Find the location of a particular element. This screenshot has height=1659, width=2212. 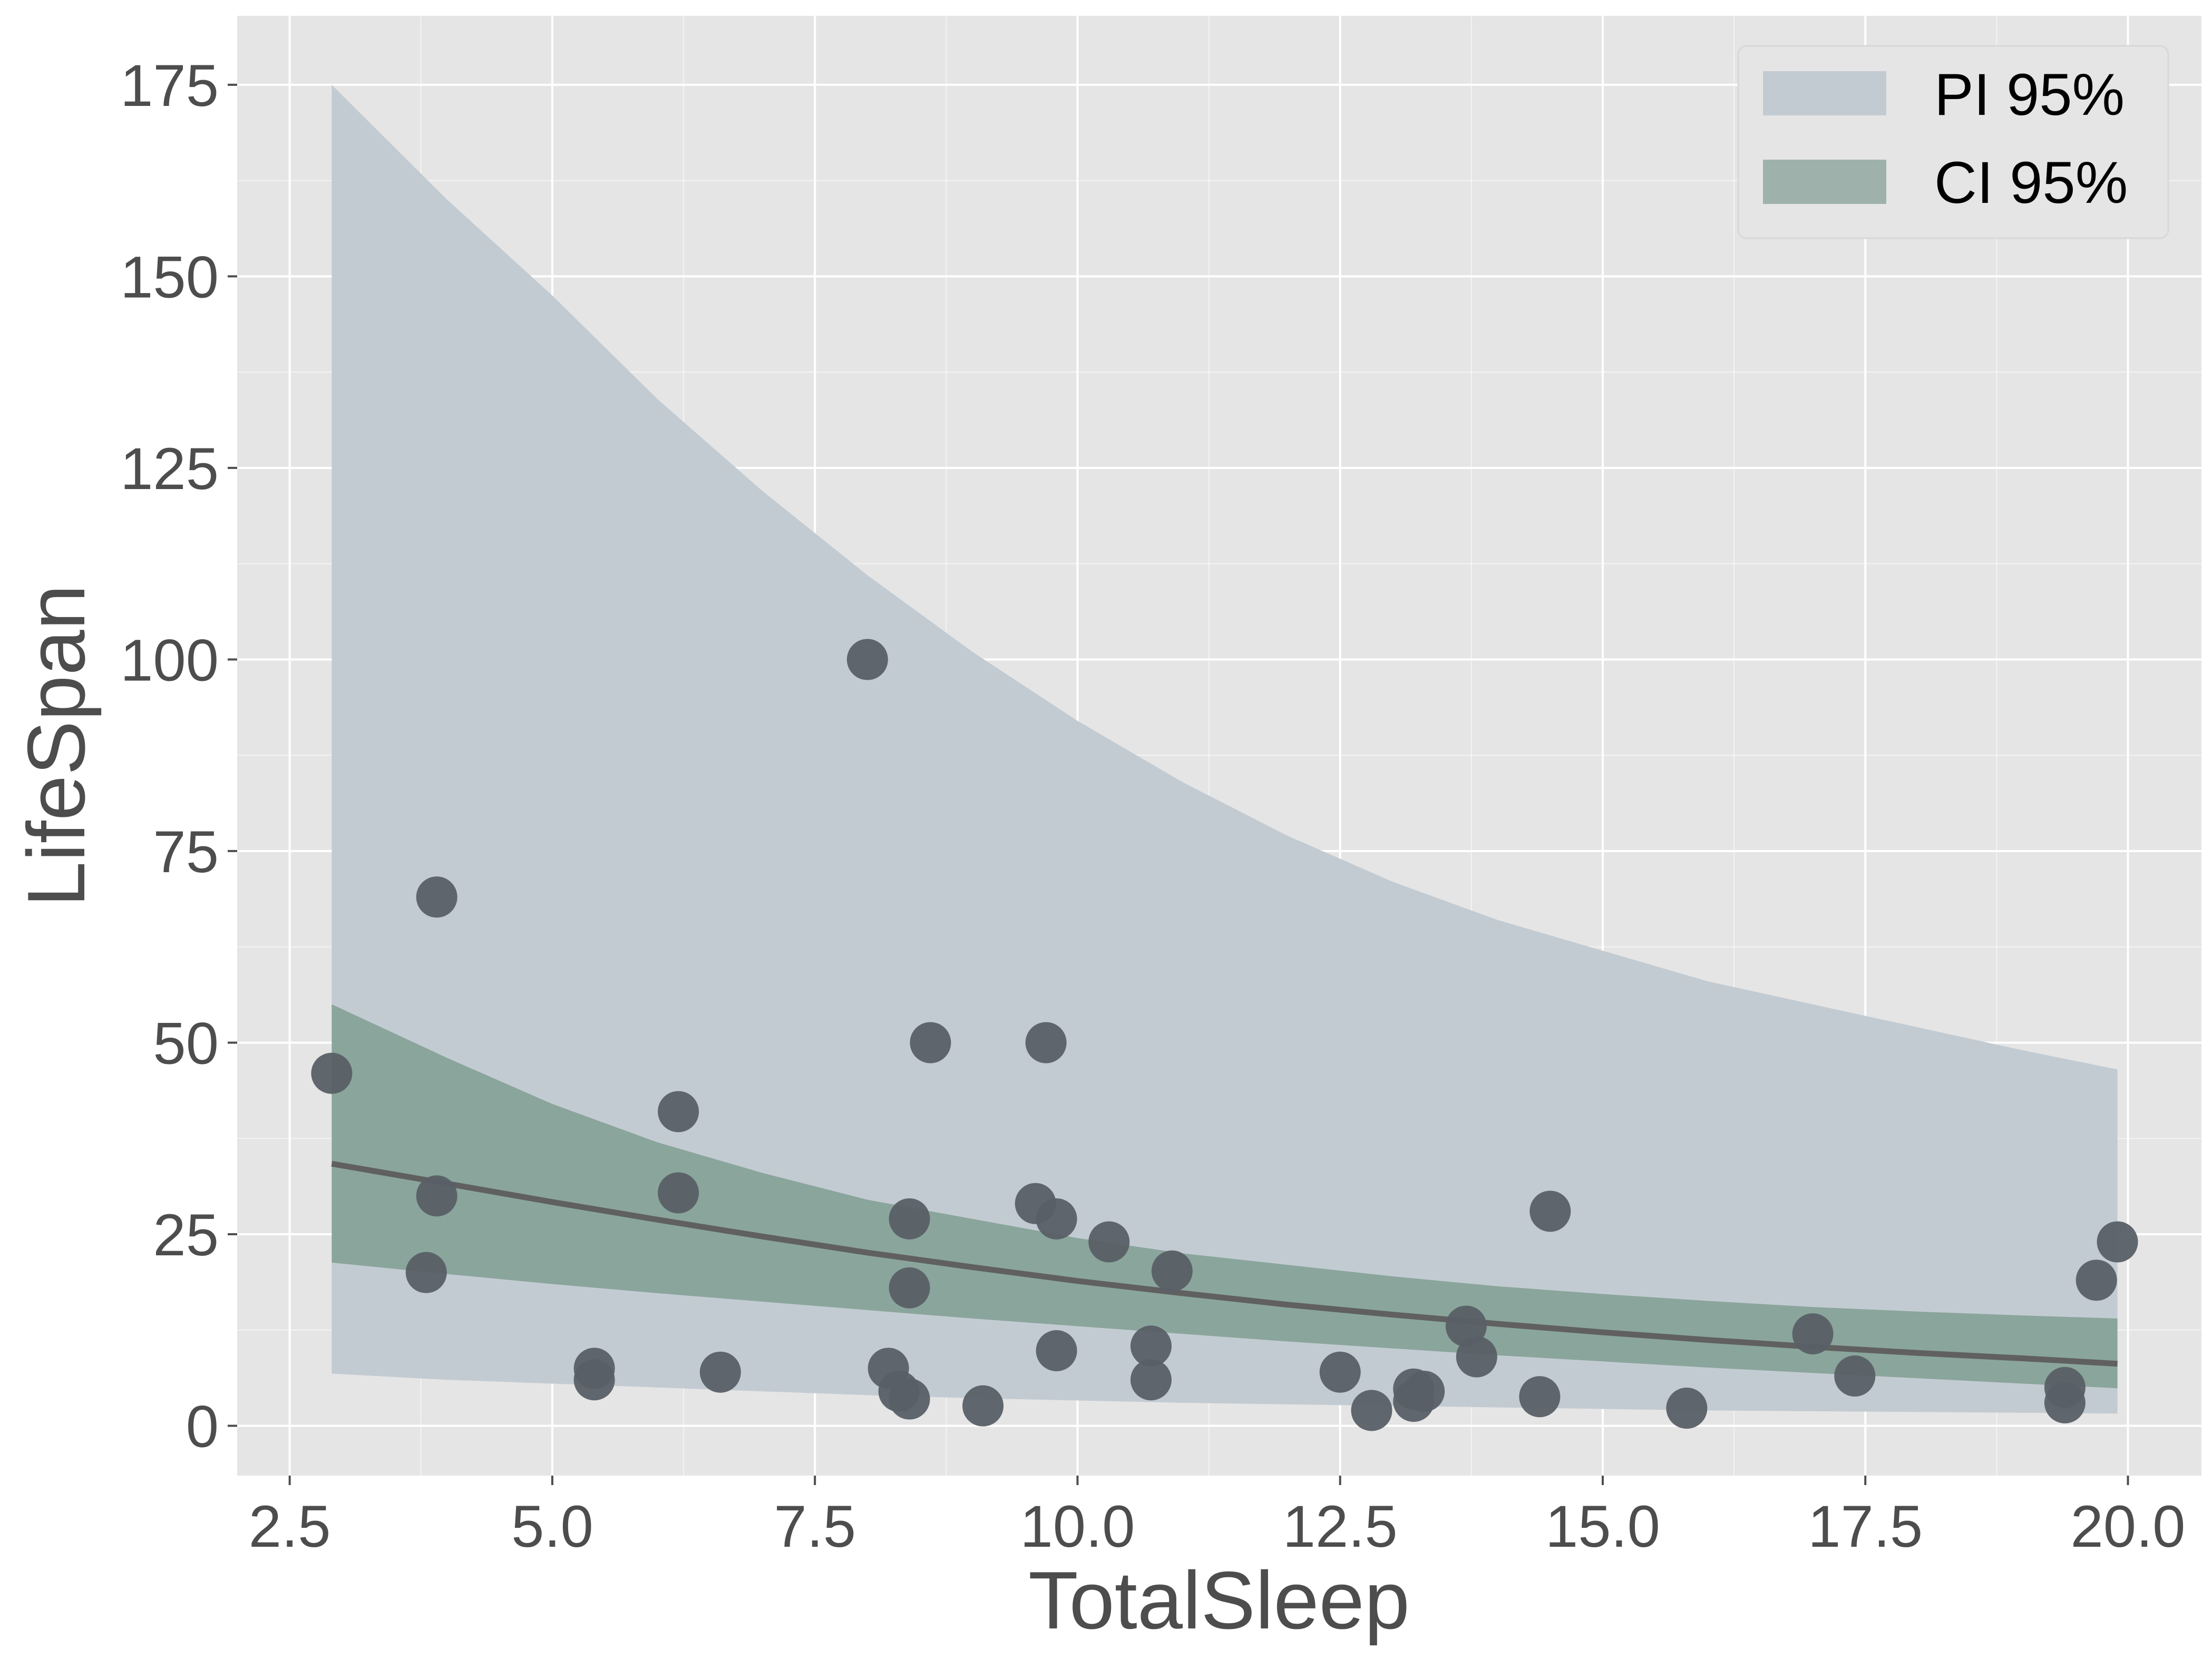

y-tick-label: 25 is located at coordinates (186, 1235).